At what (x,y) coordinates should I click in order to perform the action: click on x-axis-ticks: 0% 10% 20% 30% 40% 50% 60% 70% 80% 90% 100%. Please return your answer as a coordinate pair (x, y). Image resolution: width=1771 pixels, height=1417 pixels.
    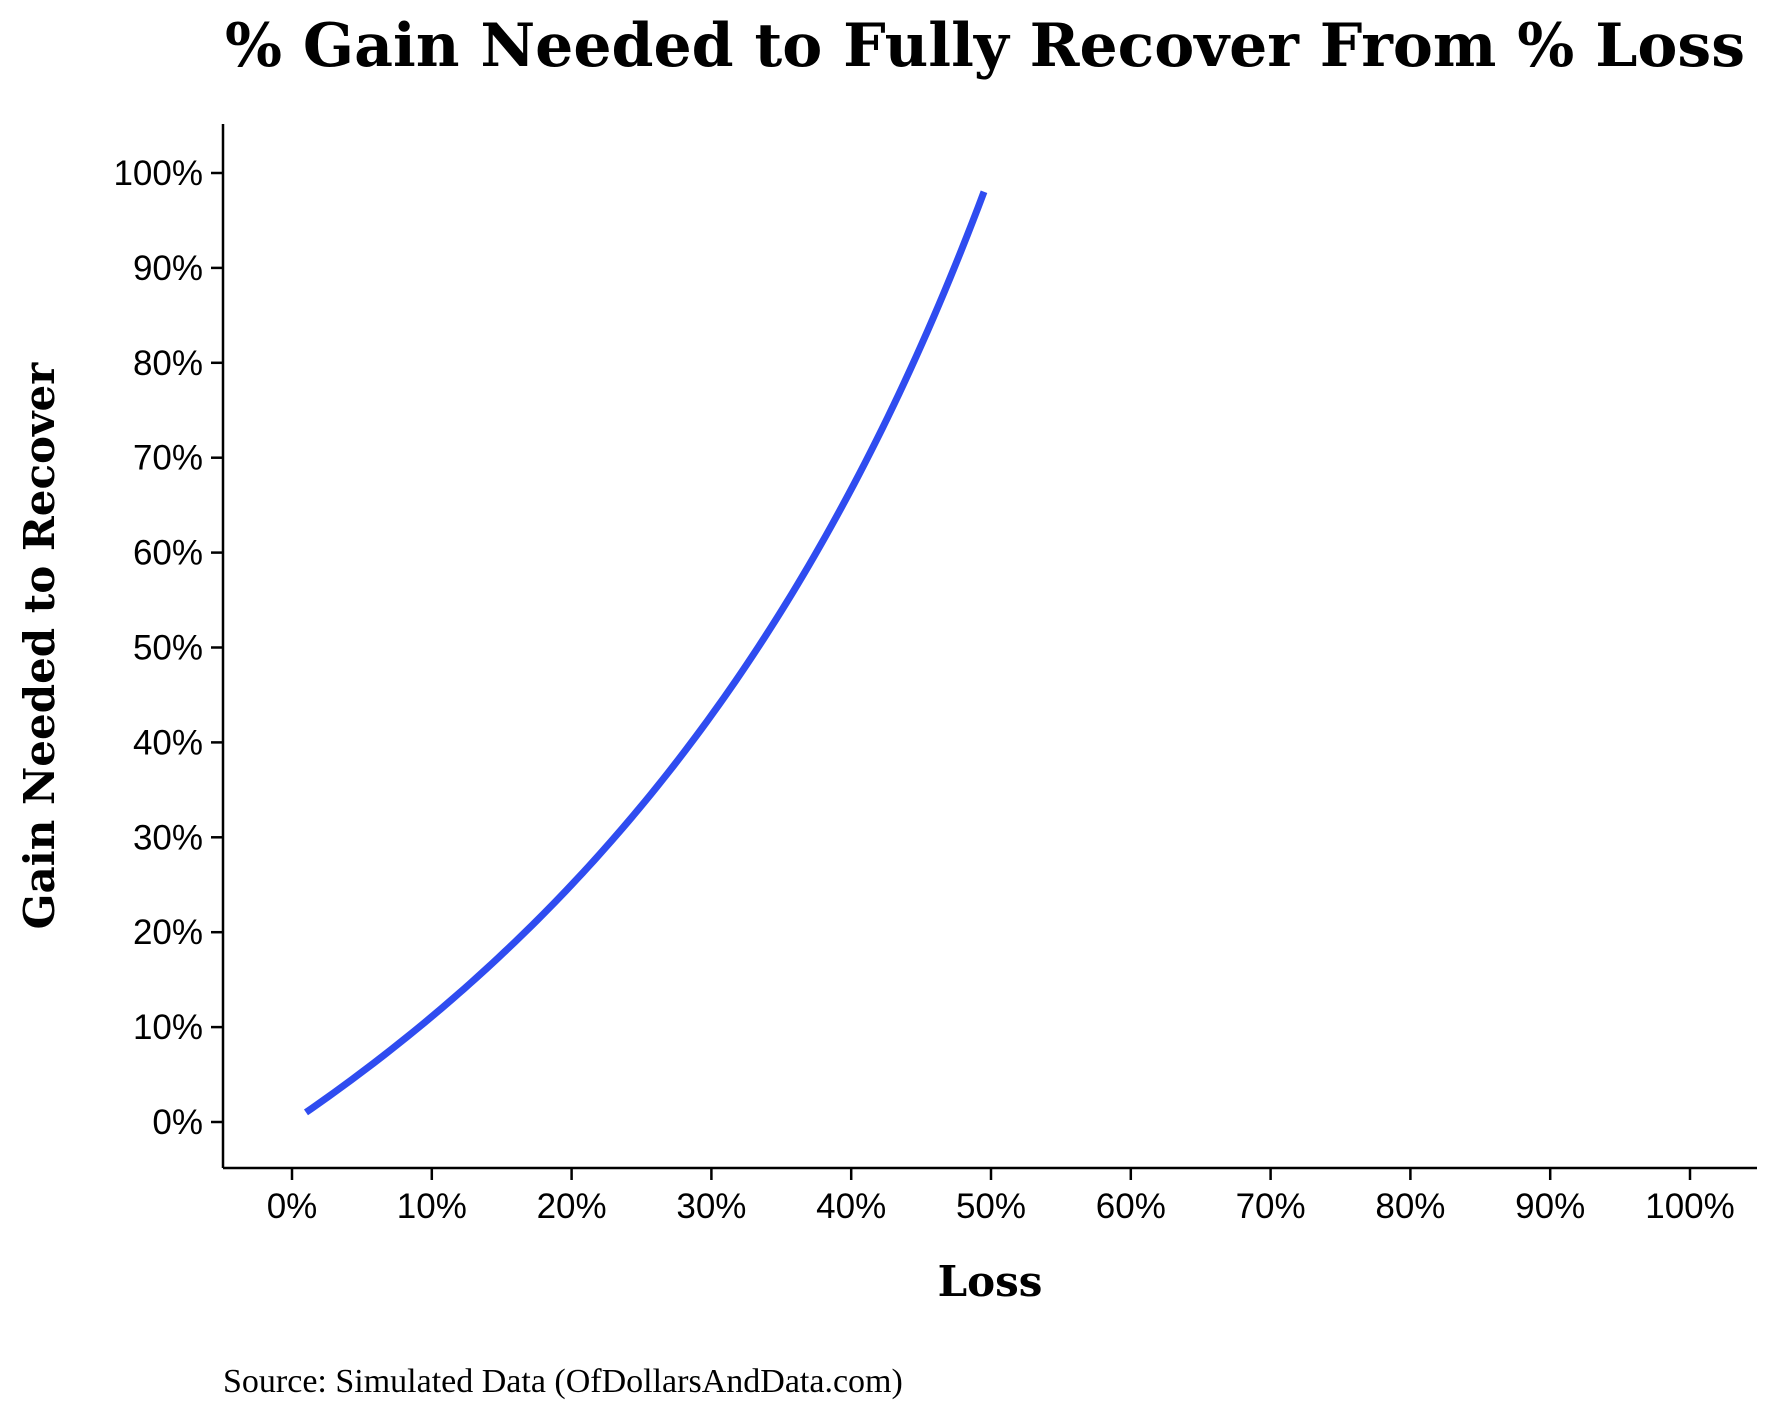
    Looking at the image, I should click on (1001, 1197).